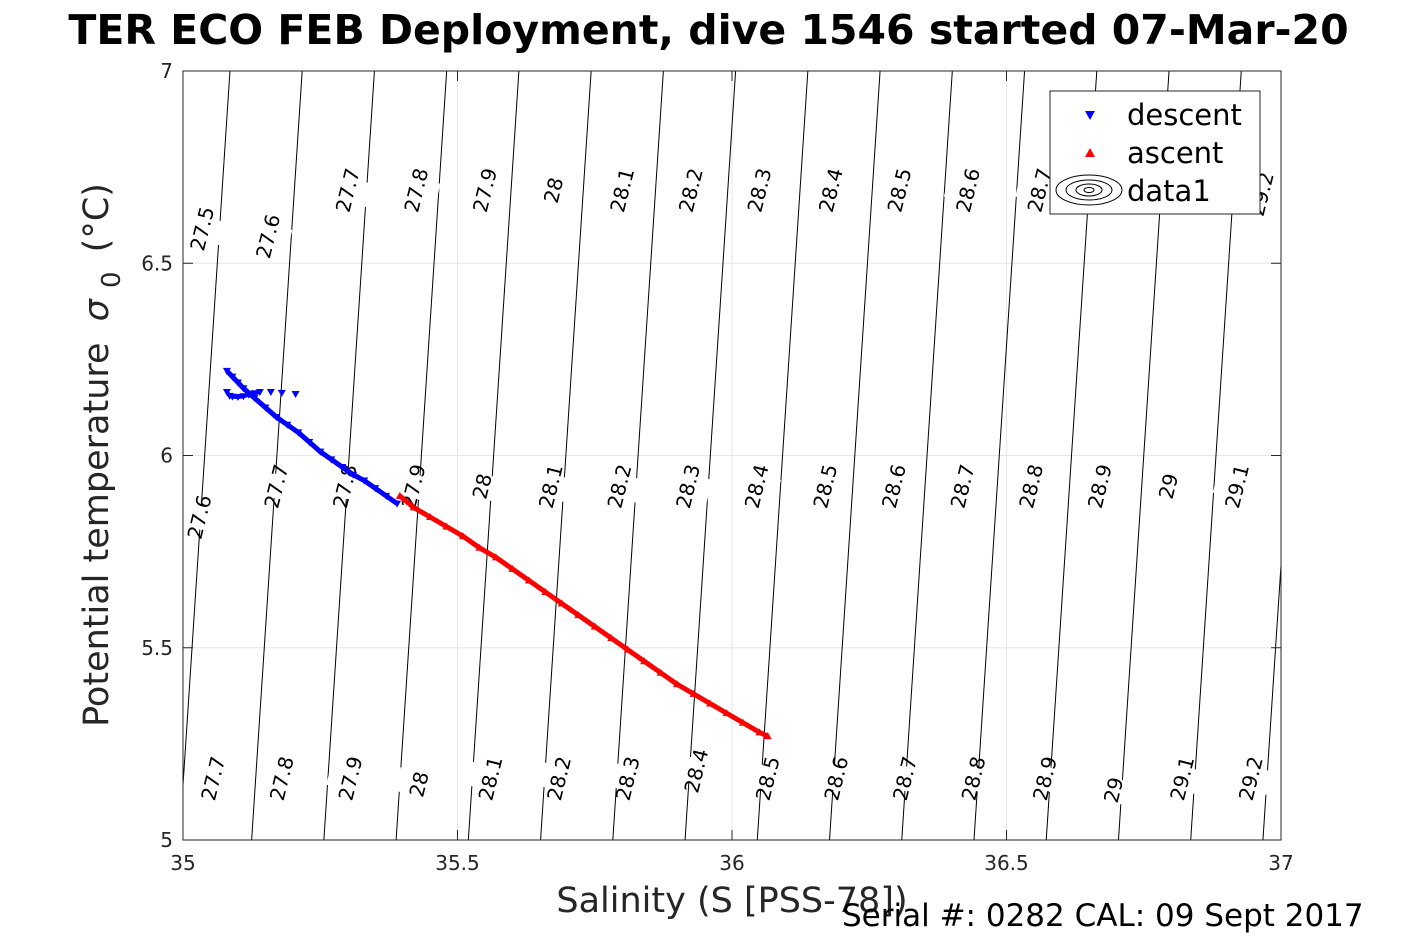 This screenshot has height=945, width=1417. Describe the element at coordinates (182, 863) in the screenshot. I see `x-tick-label-0: 35` at that location.